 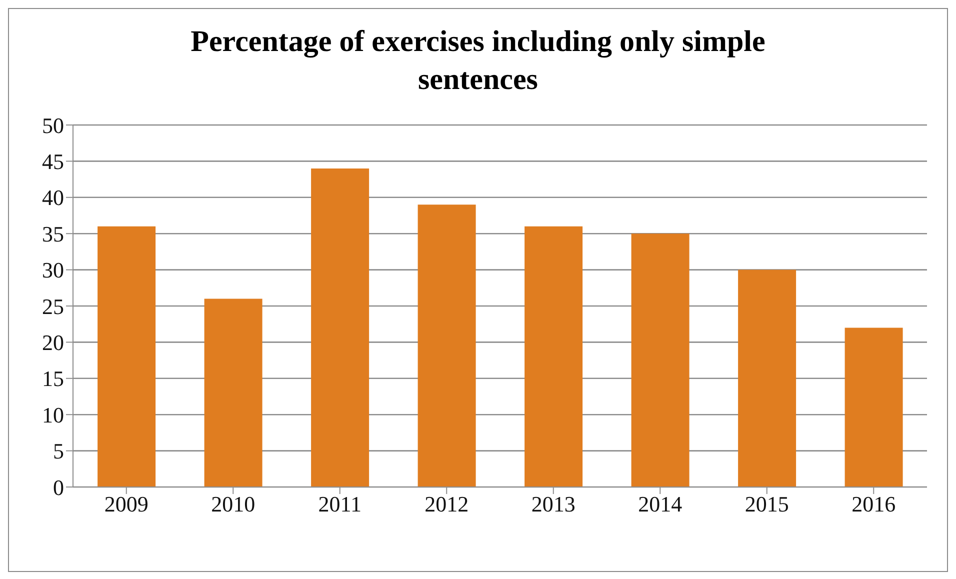 What do you see at coordinates (53, 306) in the screenshot?
I see `y-tick-label: 25` at bounding box center [53, 306].